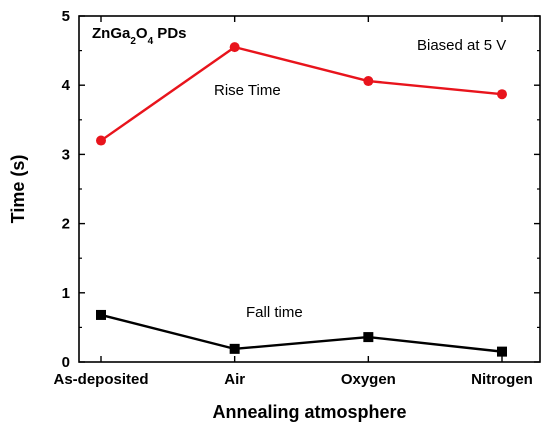 This screenshot has width=550, height=430. What do you see at coordinates (66, 154) in the screenshot?
I see `y-tick-label: 3` at bounding box center [66, 154].